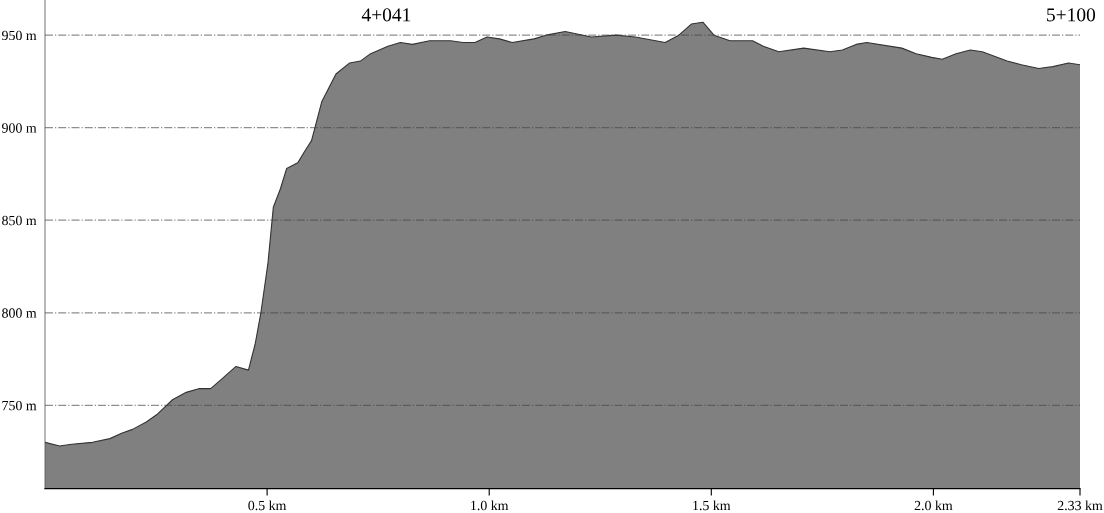 Image resolution: width=1104 pixels, height=513 pixels. What do you see at coordinates (933, 505) in the screenshot?
I see `x-tick-label: 2.0 km` at bounding box center [933, 505].